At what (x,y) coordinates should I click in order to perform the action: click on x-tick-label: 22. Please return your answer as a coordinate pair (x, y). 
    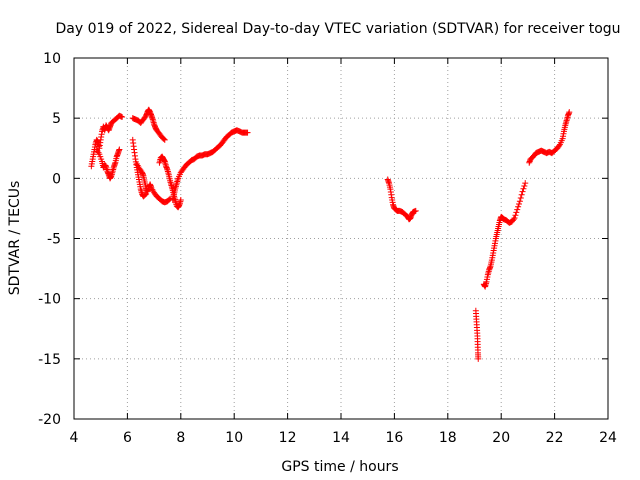
    Looking at the image, I should click on (555, 438).